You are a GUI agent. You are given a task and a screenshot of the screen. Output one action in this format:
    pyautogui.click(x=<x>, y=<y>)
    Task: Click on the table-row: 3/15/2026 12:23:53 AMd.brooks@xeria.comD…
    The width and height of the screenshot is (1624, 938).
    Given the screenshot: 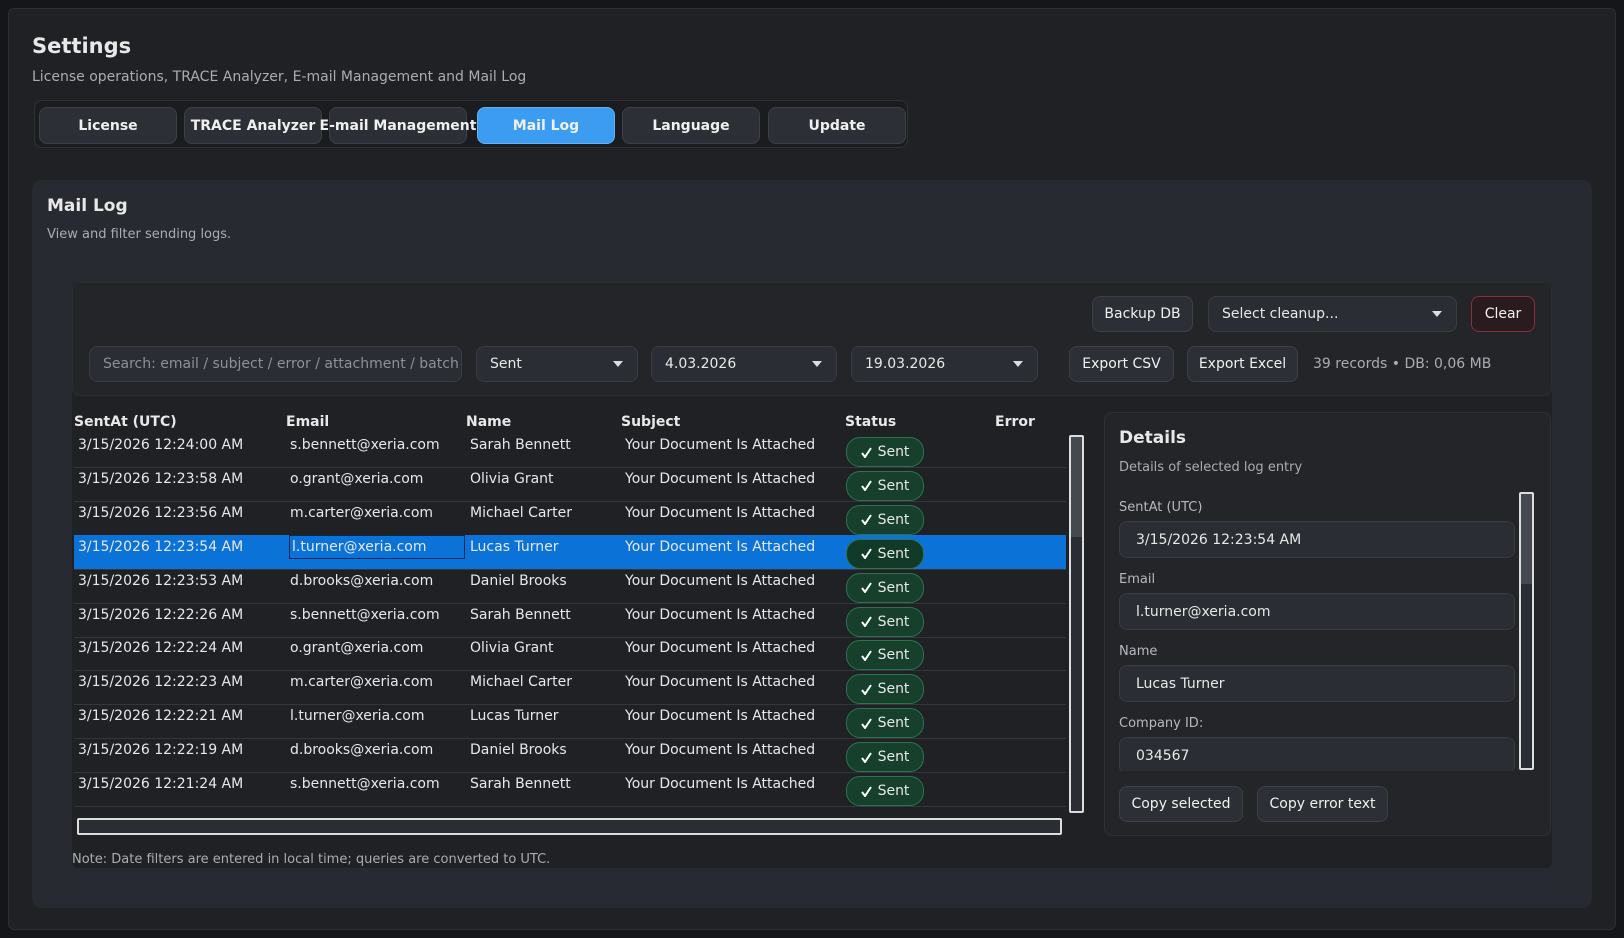 What is the action you would take?
    pyautogui.click(x=570, y=586)
    